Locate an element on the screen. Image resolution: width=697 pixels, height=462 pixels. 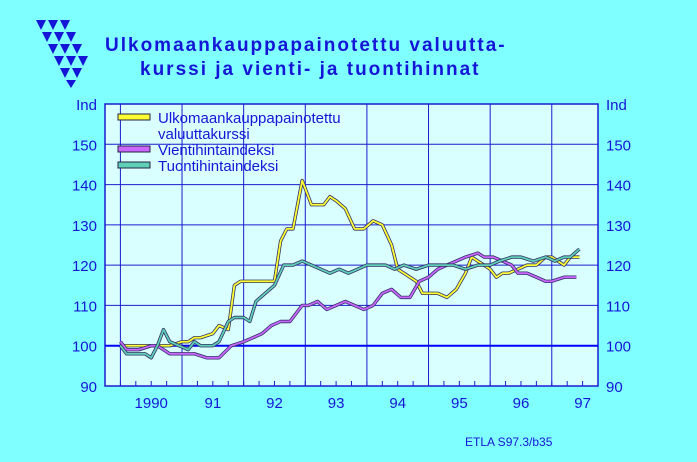
x-tick-1990: 1990 is located at coordinates (151, 403).